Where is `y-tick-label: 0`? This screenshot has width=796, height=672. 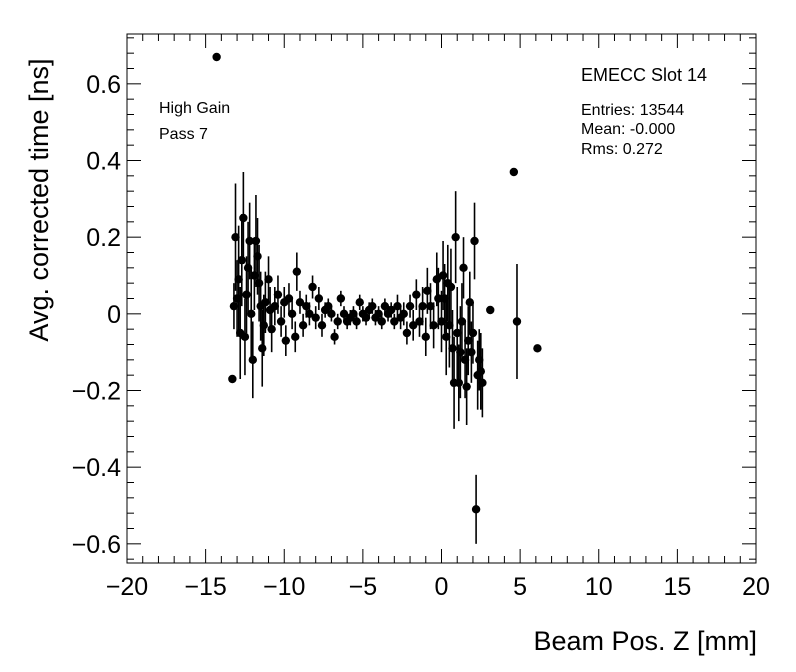 y-tick-label: 0 is located at coordinates (114, 315).